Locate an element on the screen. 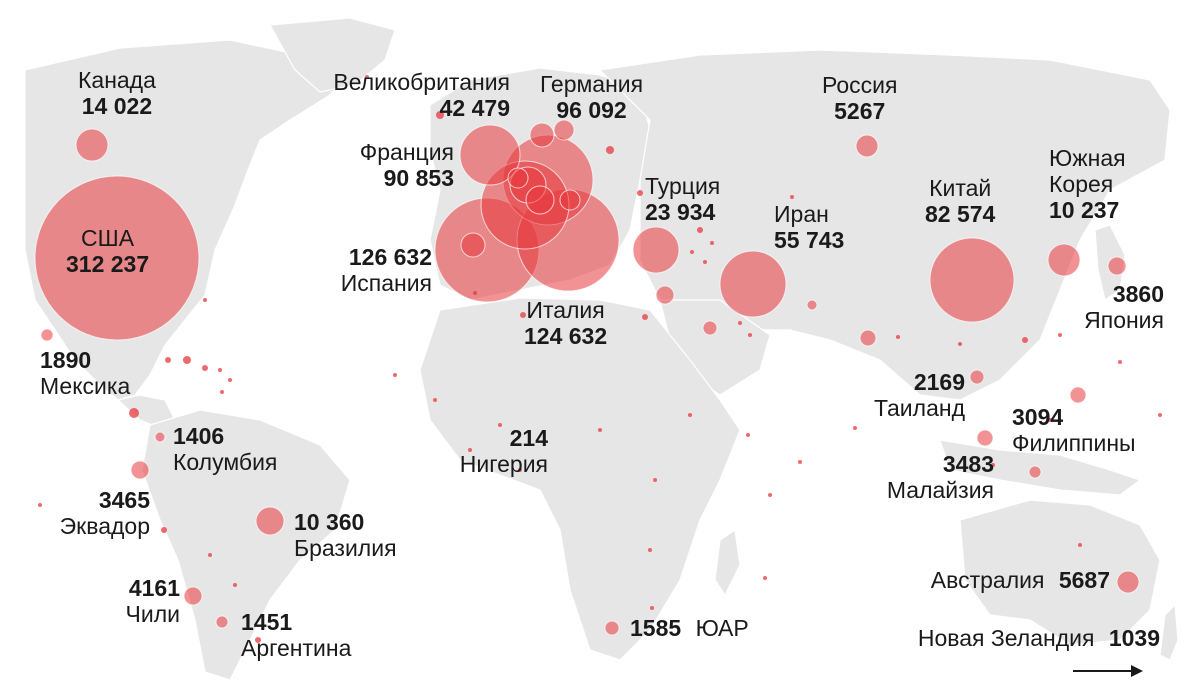 This screenshot has height=691, width=1200. bubble-india is located at coordinates (868, 338).